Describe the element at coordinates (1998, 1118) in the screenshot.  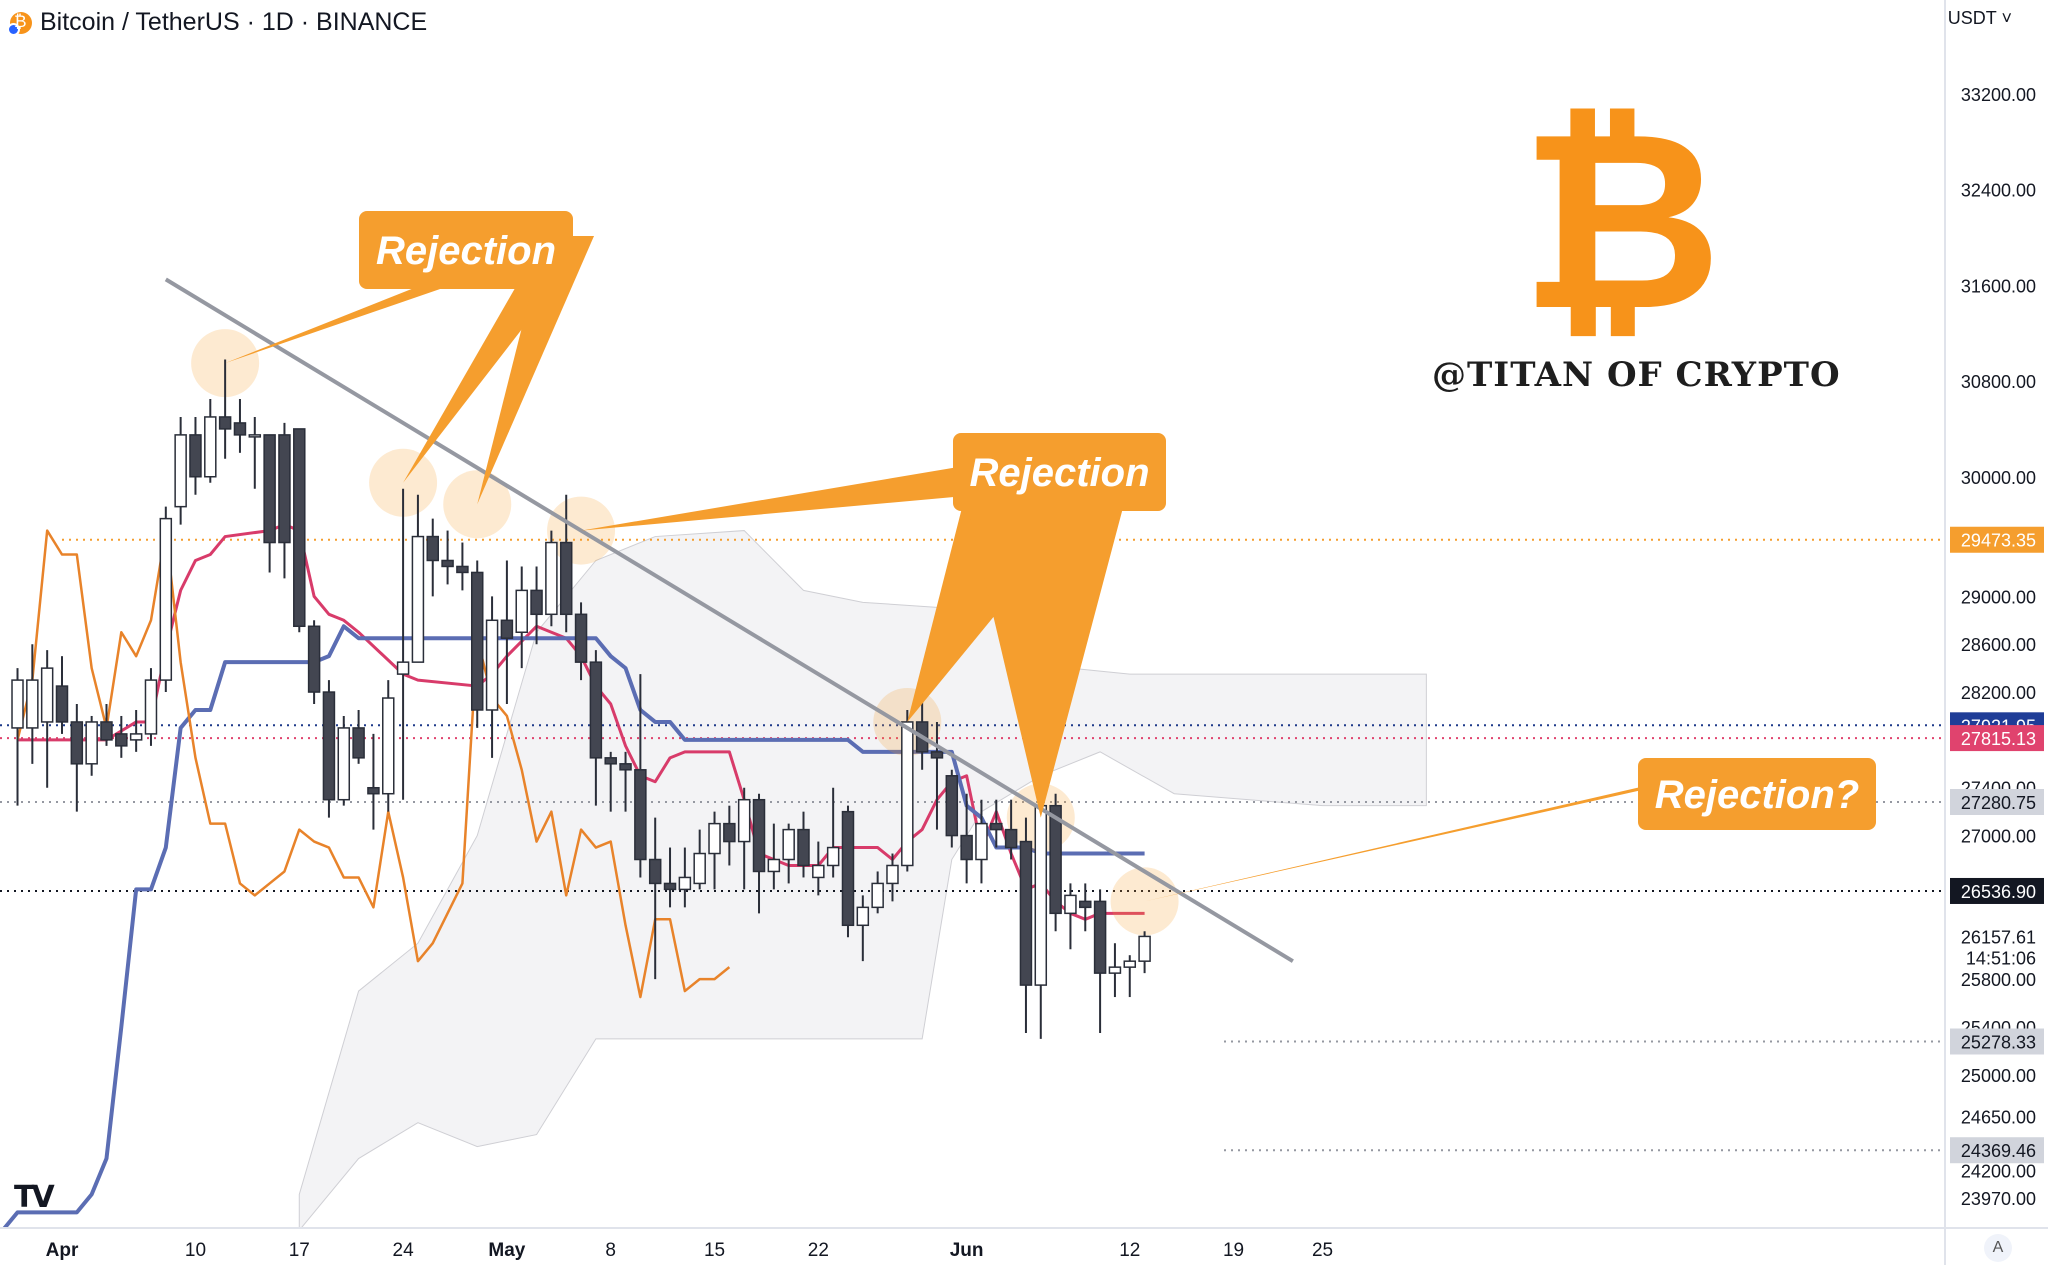
I see `price-tick-label: 24650.00` at that location.